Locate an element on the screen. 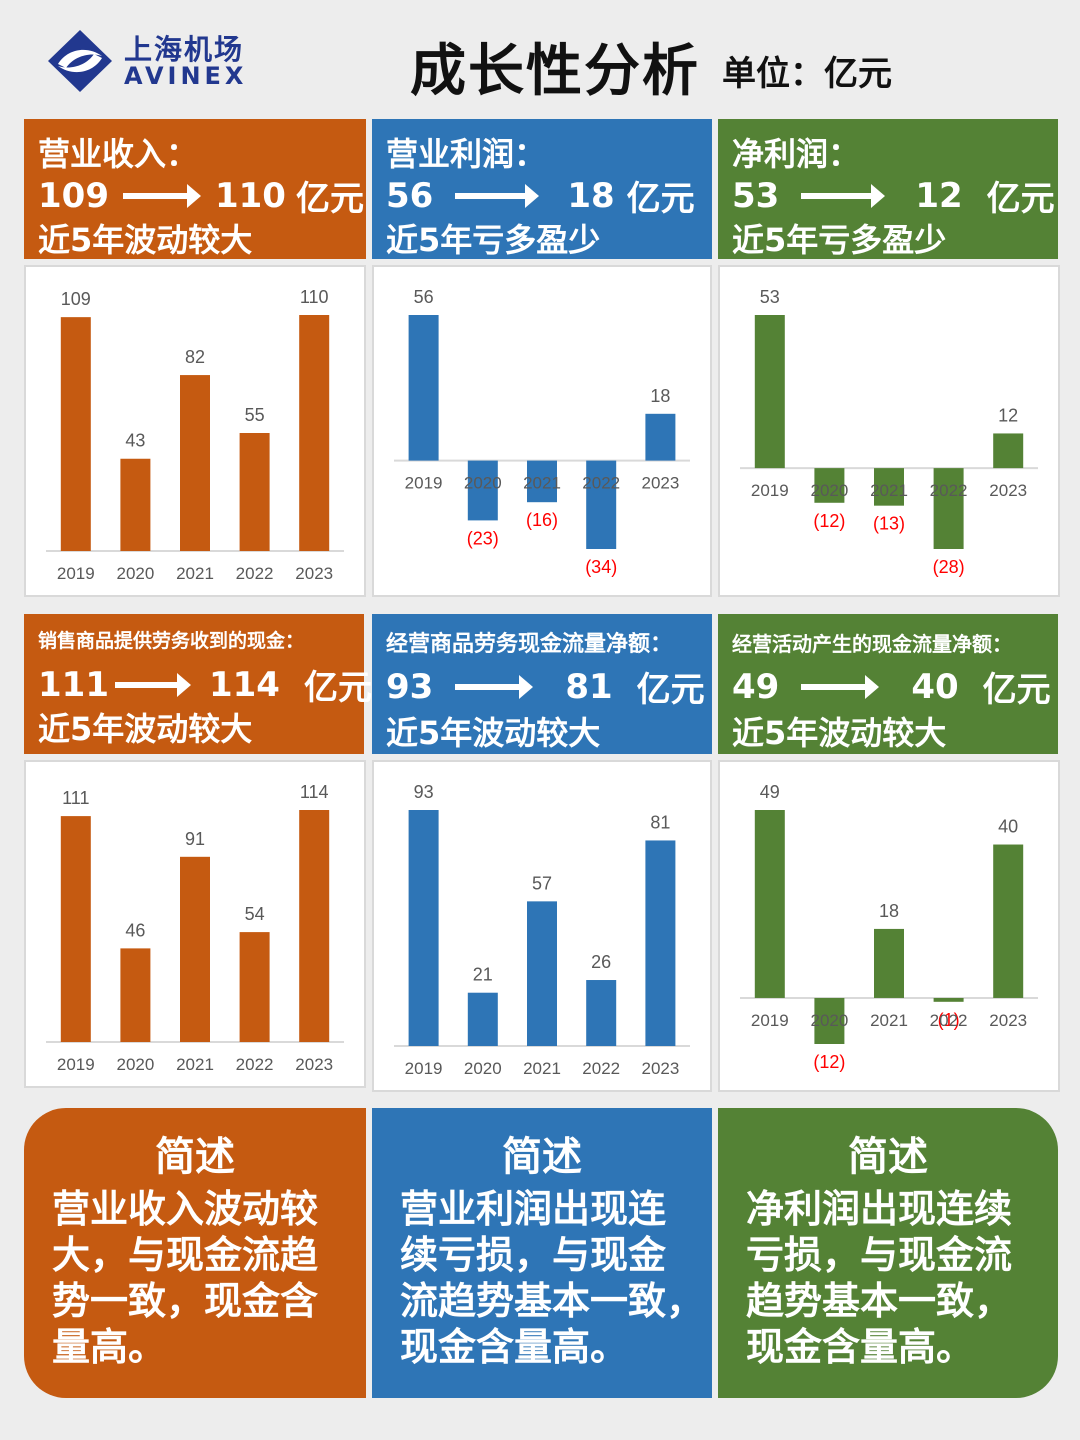 This screenshot has width=1080, height=1440. summary-line: 现金含量高。 is located at coordinates (860, 1347).